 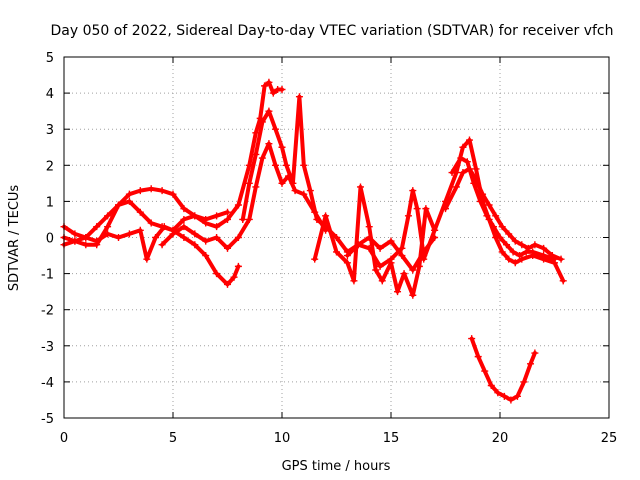 I want to click on y-tick-label: -1, so click(x=47, y=275).